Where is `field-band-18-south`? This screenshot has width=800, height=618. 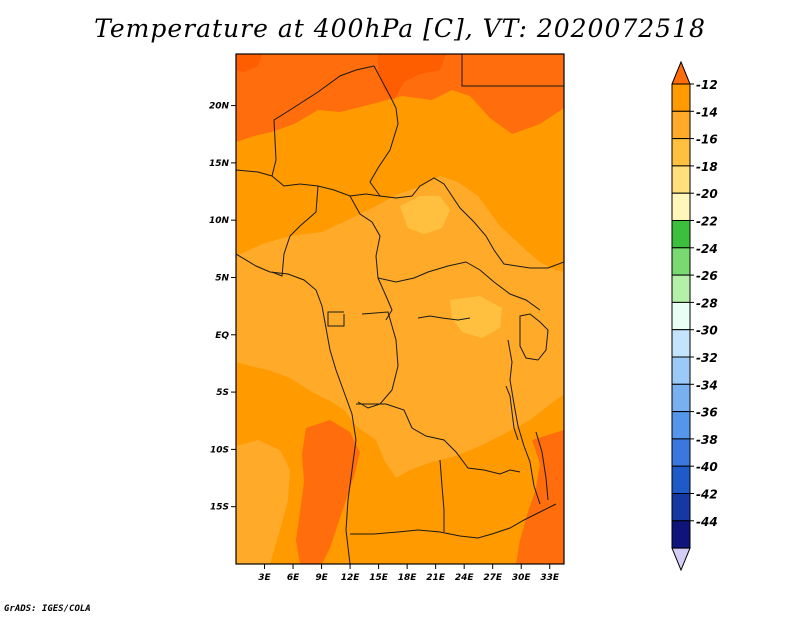
field-band-18-south is located at coordinates (263, 502).